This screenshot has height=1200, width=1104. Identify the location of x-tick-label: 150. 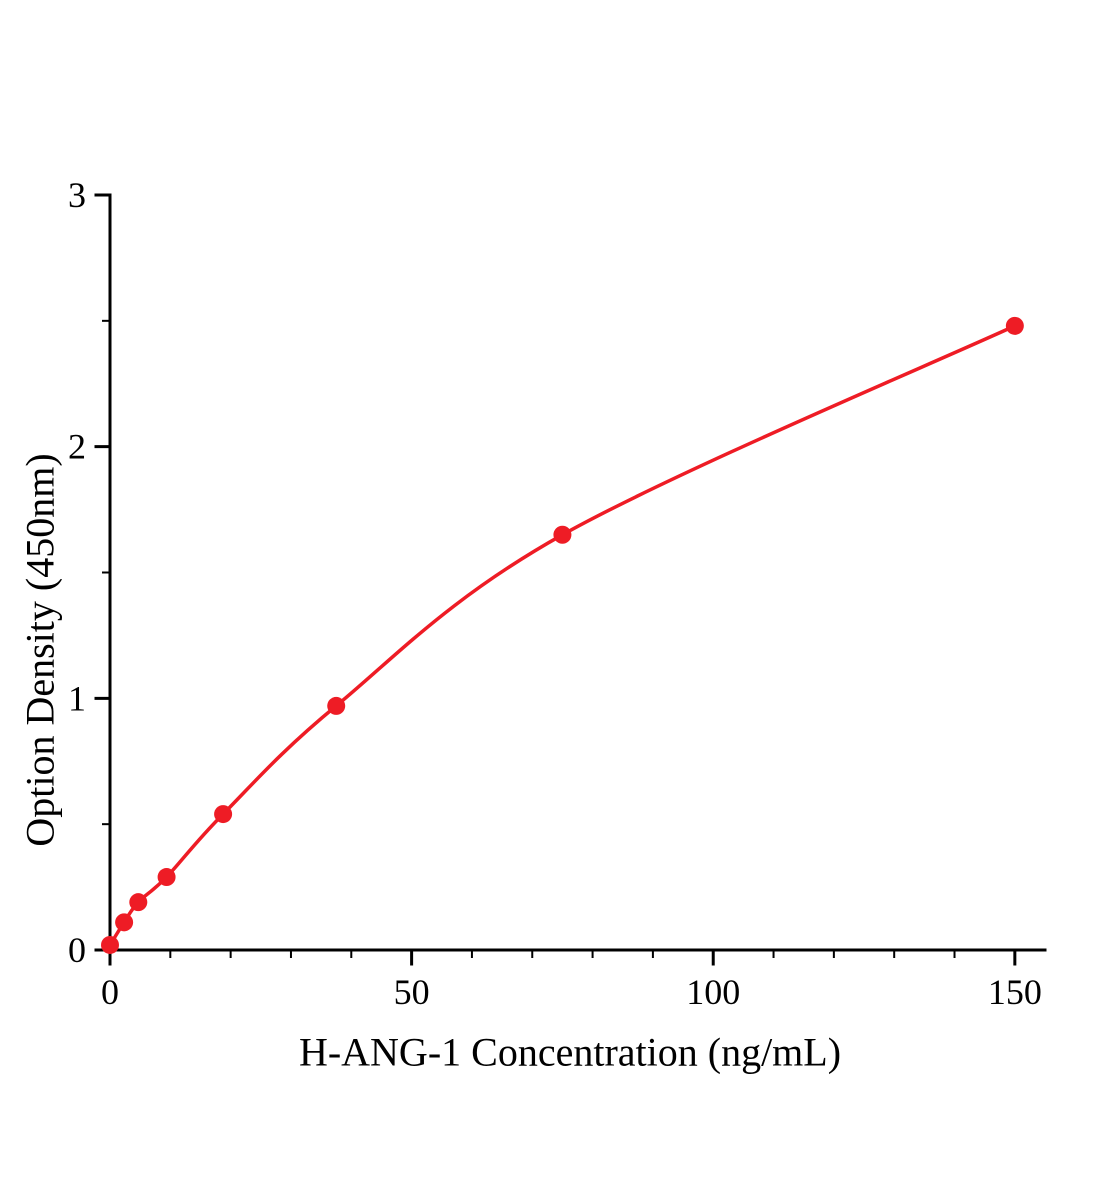
(1015, 992).